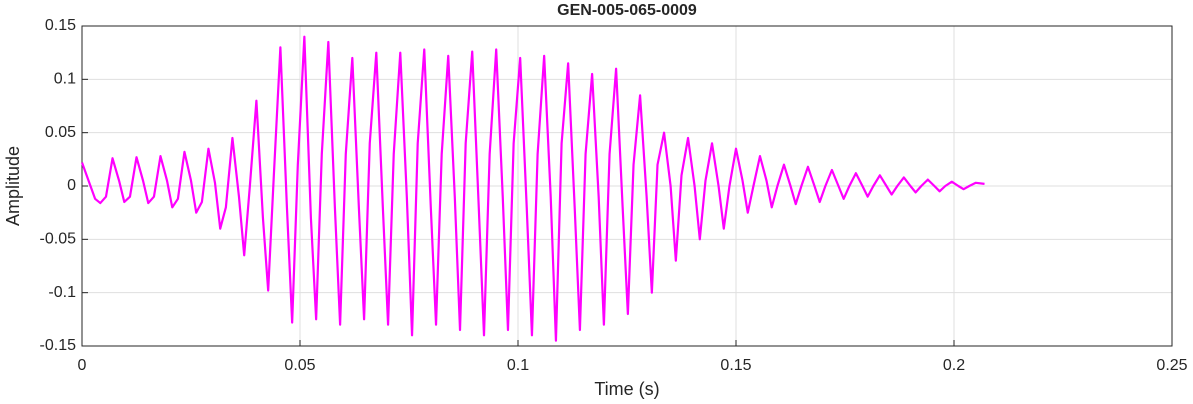  I want to click on y-tick-label: -0.15, so click(58, 345).